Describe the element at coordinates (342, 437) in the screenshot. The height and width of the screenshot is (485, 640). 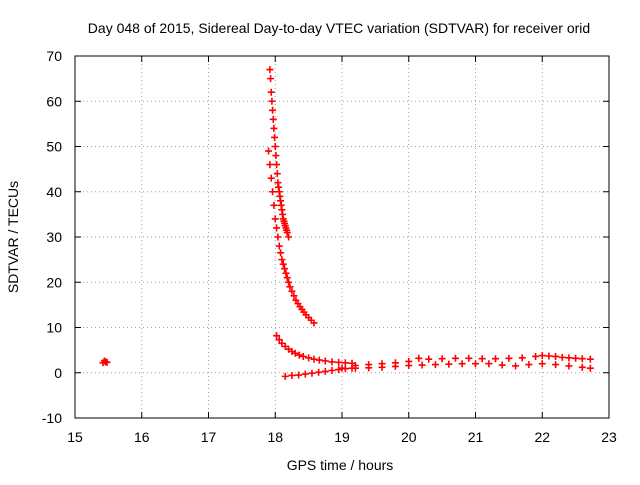
I see `x-tick-label: 19` at that location.